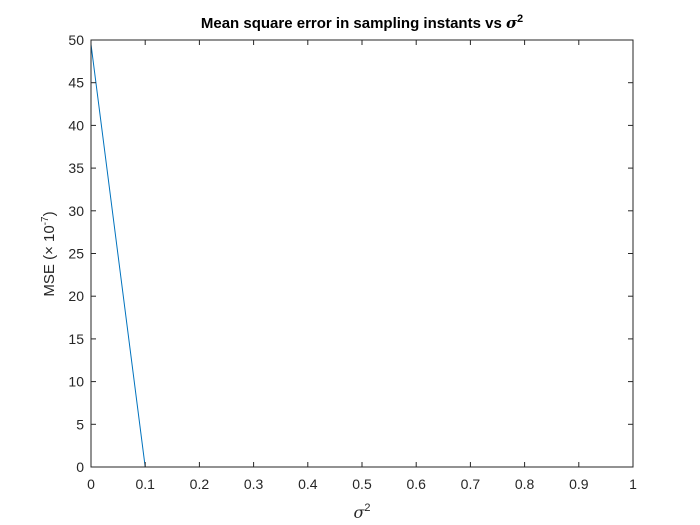 The width and height of the screenshot is (700, 525). What do you see at coordinates (633, 484) in the screenshot?
I see `x-tick-label: 1` at bounding box center [633, 484].